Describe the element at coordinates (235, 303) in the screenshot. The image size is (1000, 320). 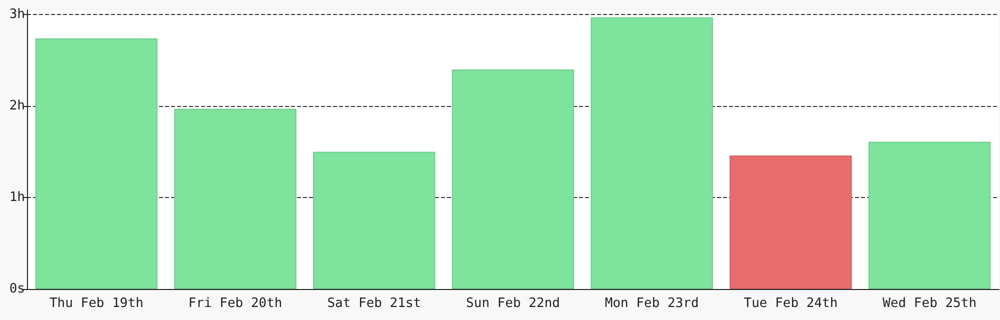
I see `x-tick-label: Fri Feb 20th` at that location.